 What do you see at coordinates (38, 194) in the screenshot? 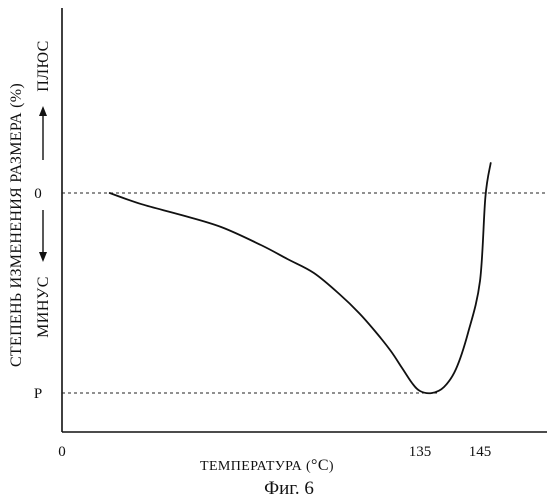
I see `y-tick-label-zero: 0` at bounding box center [38, 194].